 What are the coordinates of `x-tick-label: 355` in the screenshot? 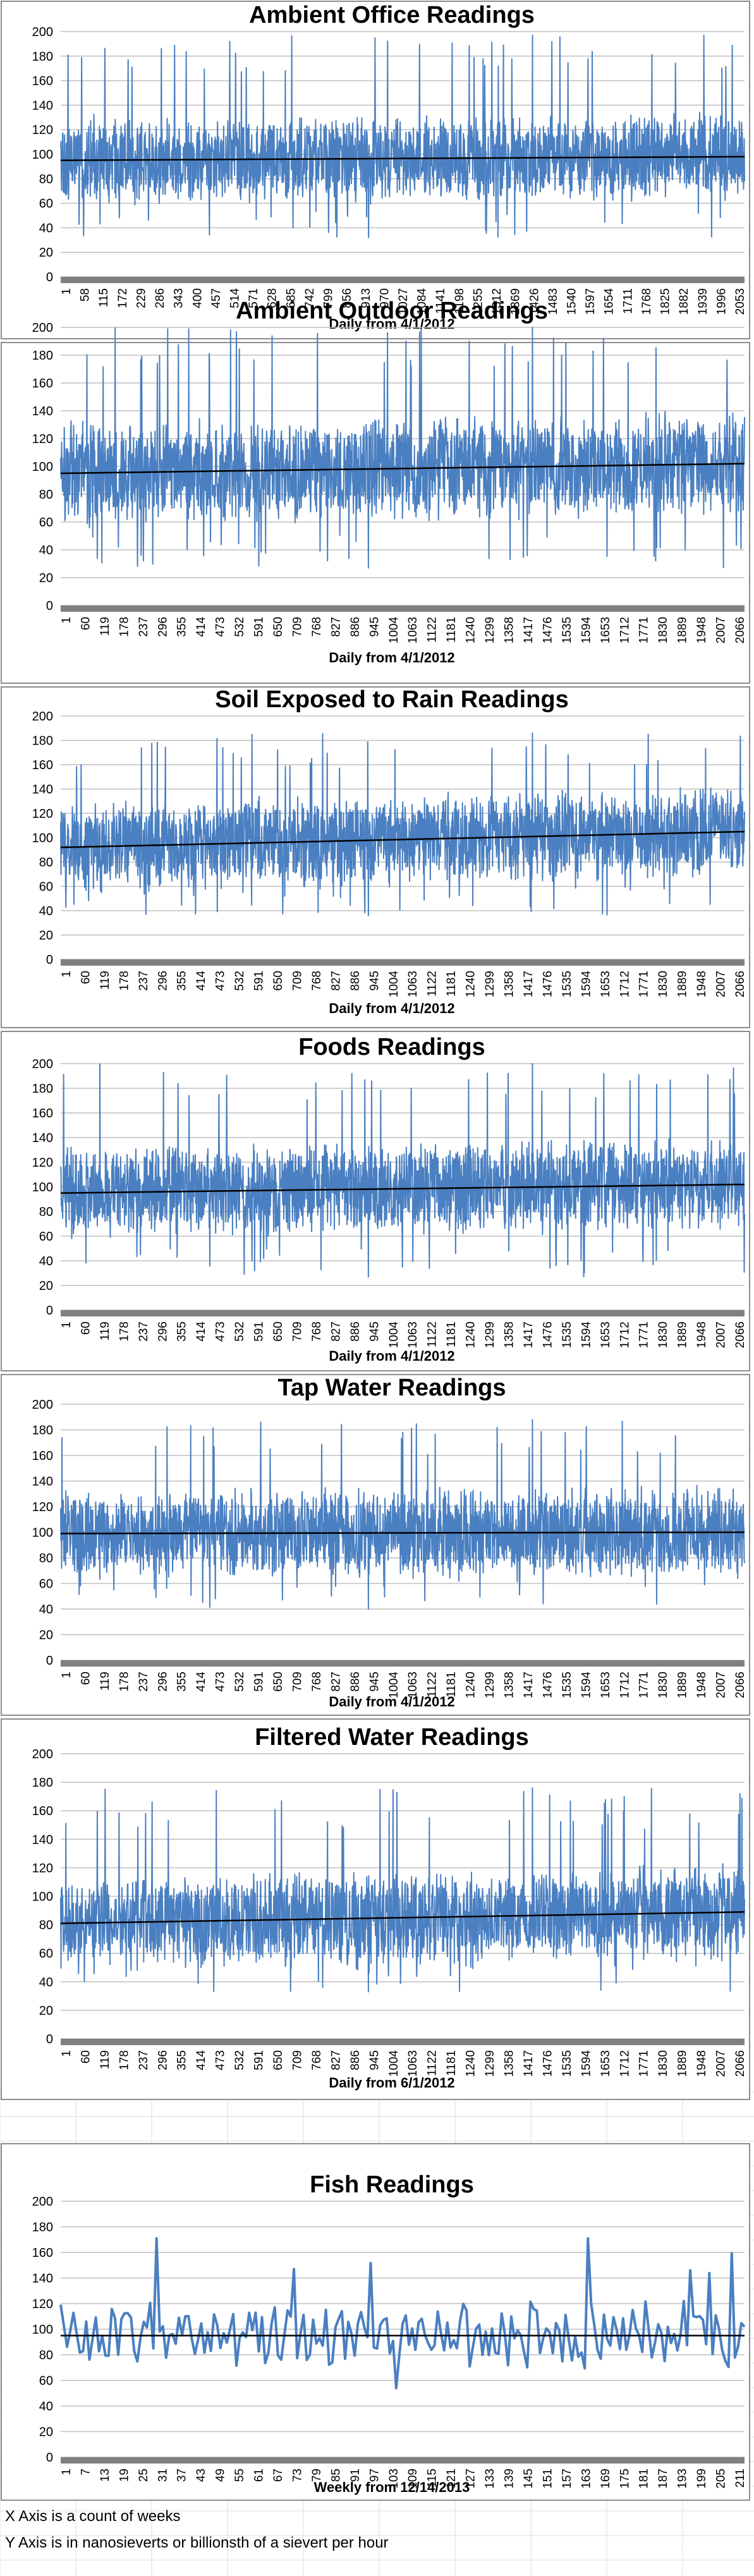 It's located at (182, 2060).